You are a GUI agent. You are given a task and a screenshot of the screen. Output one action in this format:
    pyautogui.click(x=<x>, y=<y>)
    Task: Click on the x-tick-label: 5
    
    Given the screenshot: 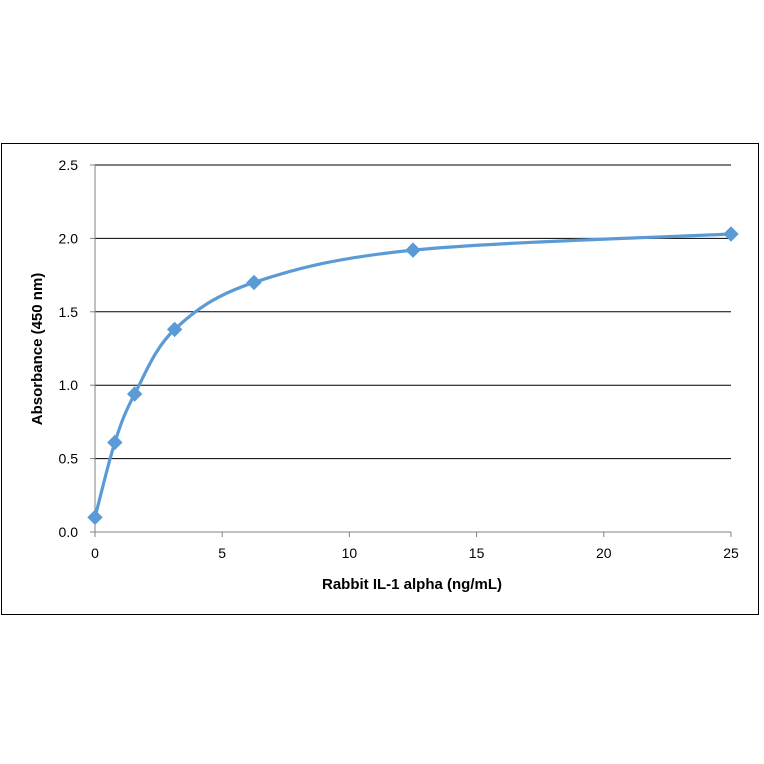 What is the action you would take?
    pyautogui.click(x=222, y=553)
    